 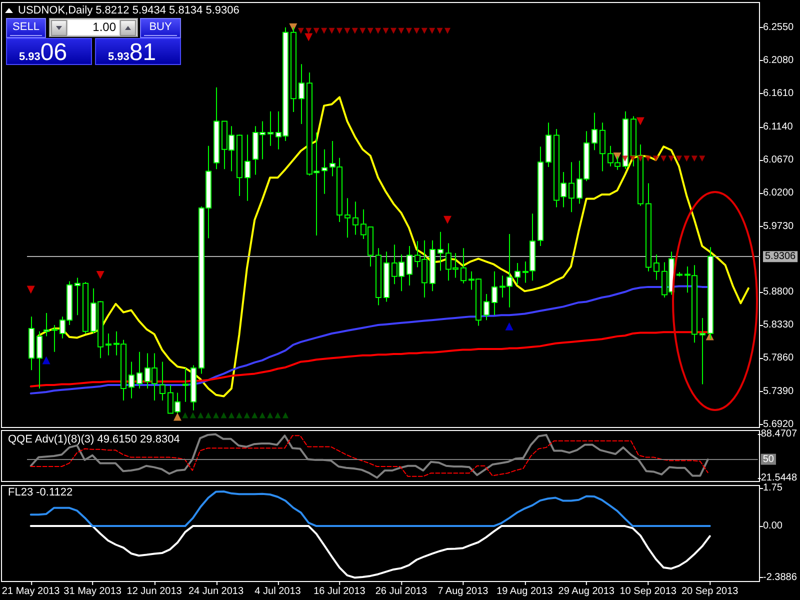 I want to click on y-tick-label: 6.2550, so click(x=778, y=27).